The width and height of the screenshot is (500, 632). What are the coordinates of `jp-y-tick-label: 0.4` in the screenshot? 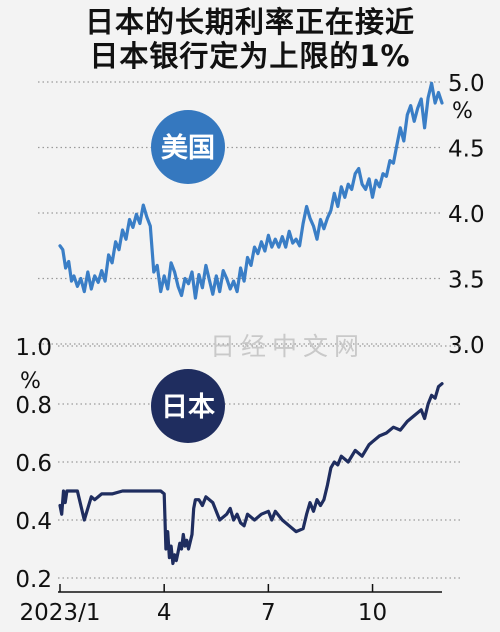 It's located at (33, 522).